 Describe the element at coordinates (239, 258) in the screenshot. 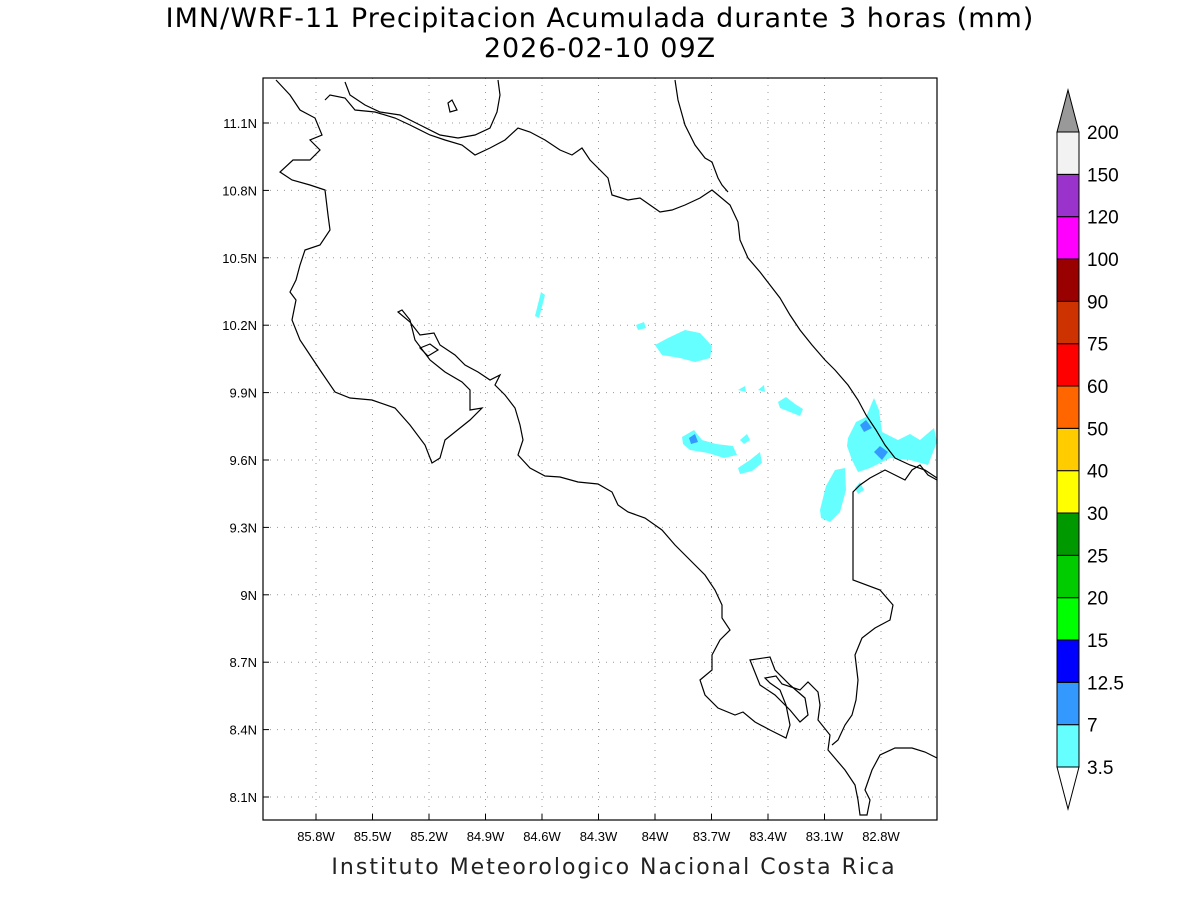

I see `lat-tick-label: 10.5N` at that location.